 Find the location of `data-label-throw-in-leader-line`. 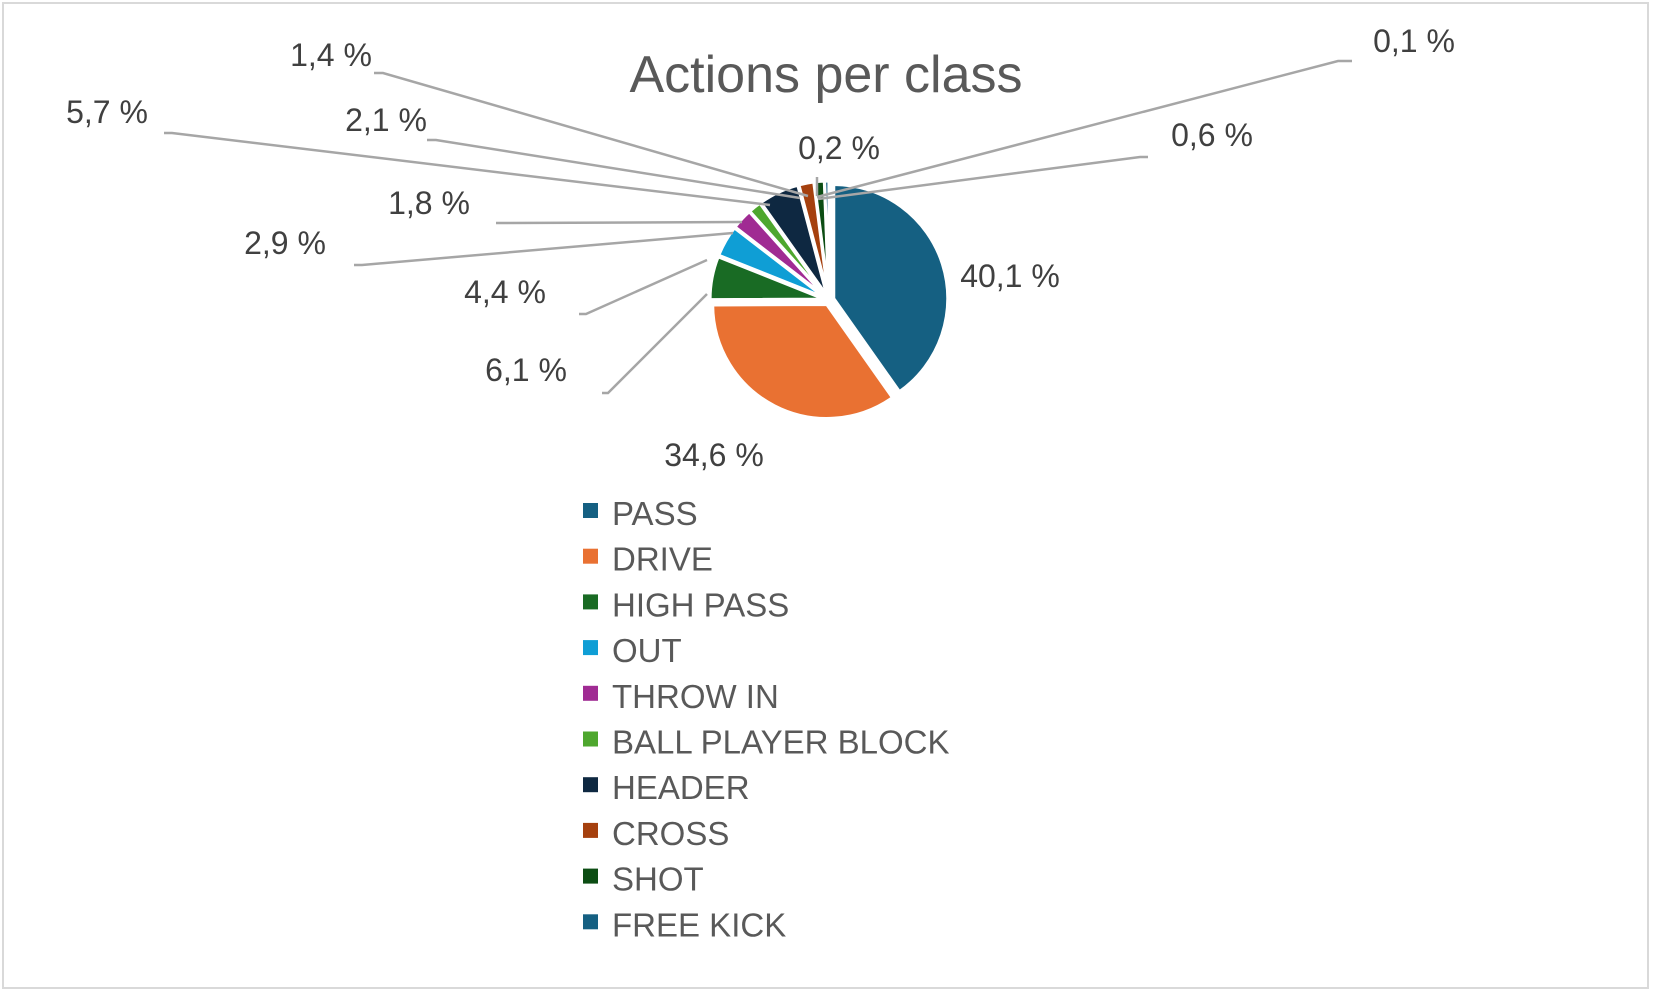

data-label-throw-in-leader-line is located at coordinates (544, 249).